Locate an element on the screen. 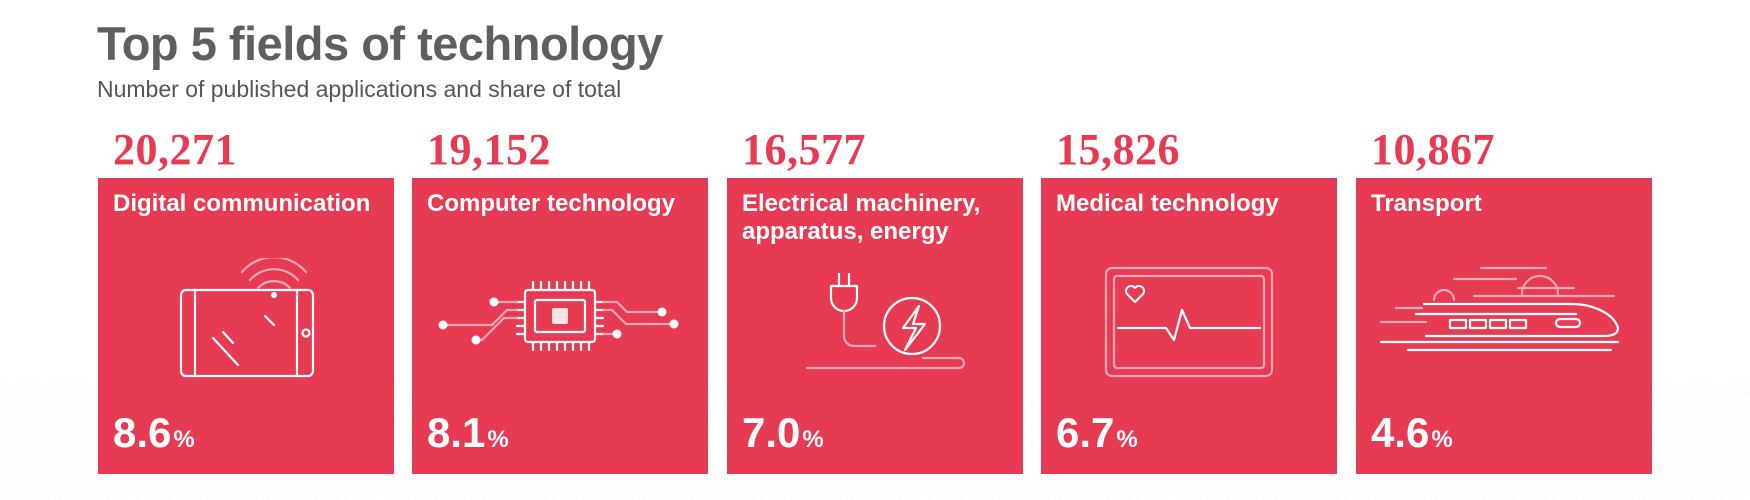  field-label: Computer technology is located at coordinates (551, 203).